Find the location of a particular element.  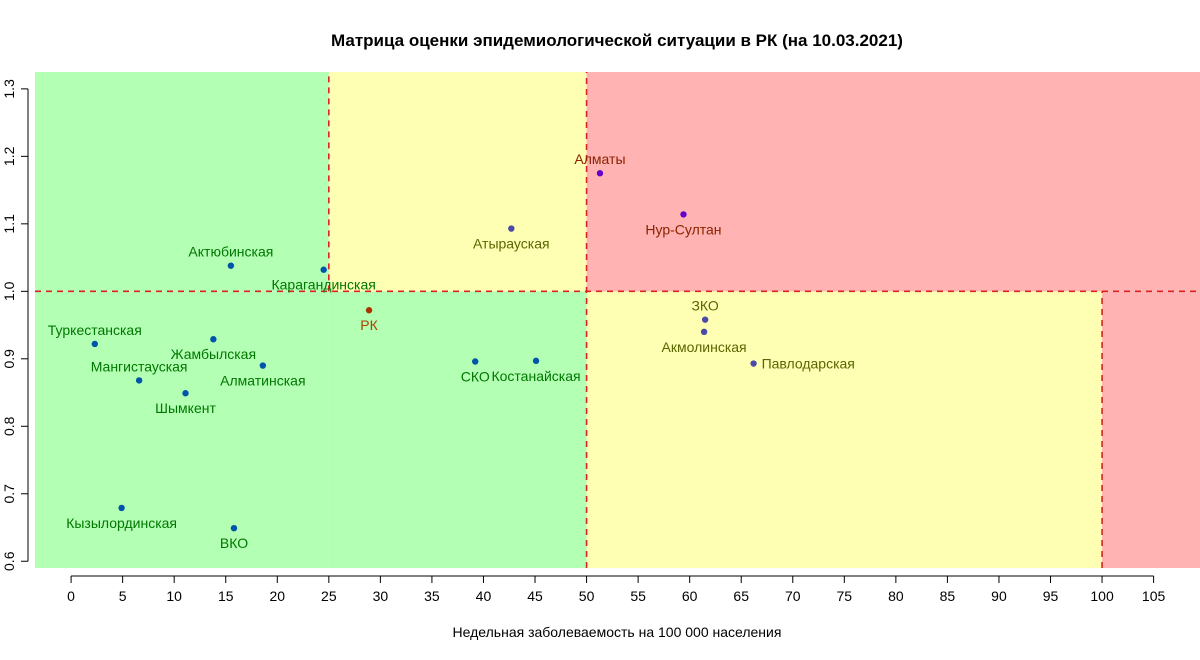

data-point-label: Шымкент is located at coordinates (185, 408).